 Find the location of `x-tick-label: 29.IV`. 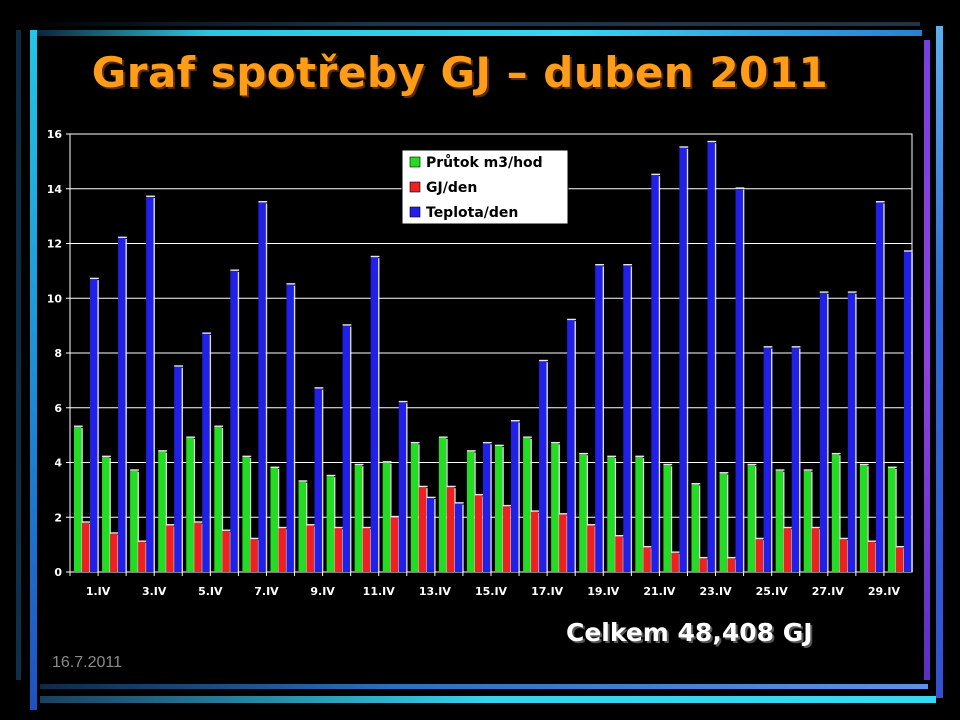

x-tick-label: 29.IV is located at coordinates (884, 591).